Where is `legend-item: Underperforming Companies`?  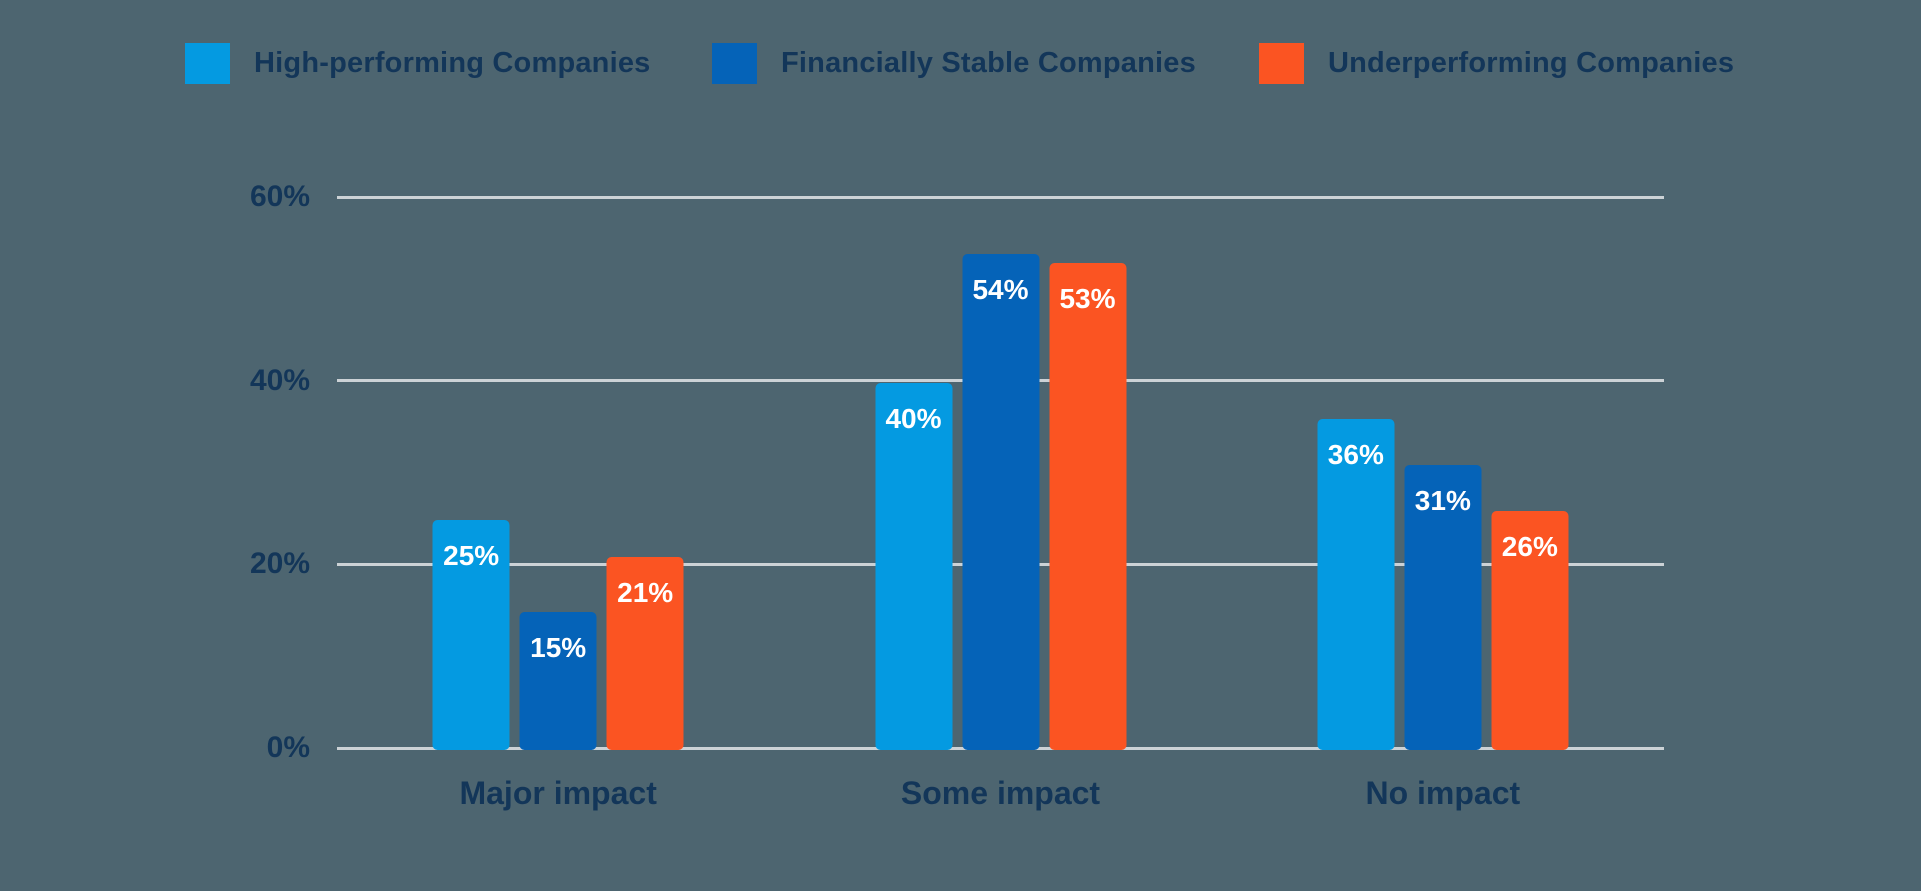
legend-item: Underperforming Companies is located at coordinates (1496, 63).